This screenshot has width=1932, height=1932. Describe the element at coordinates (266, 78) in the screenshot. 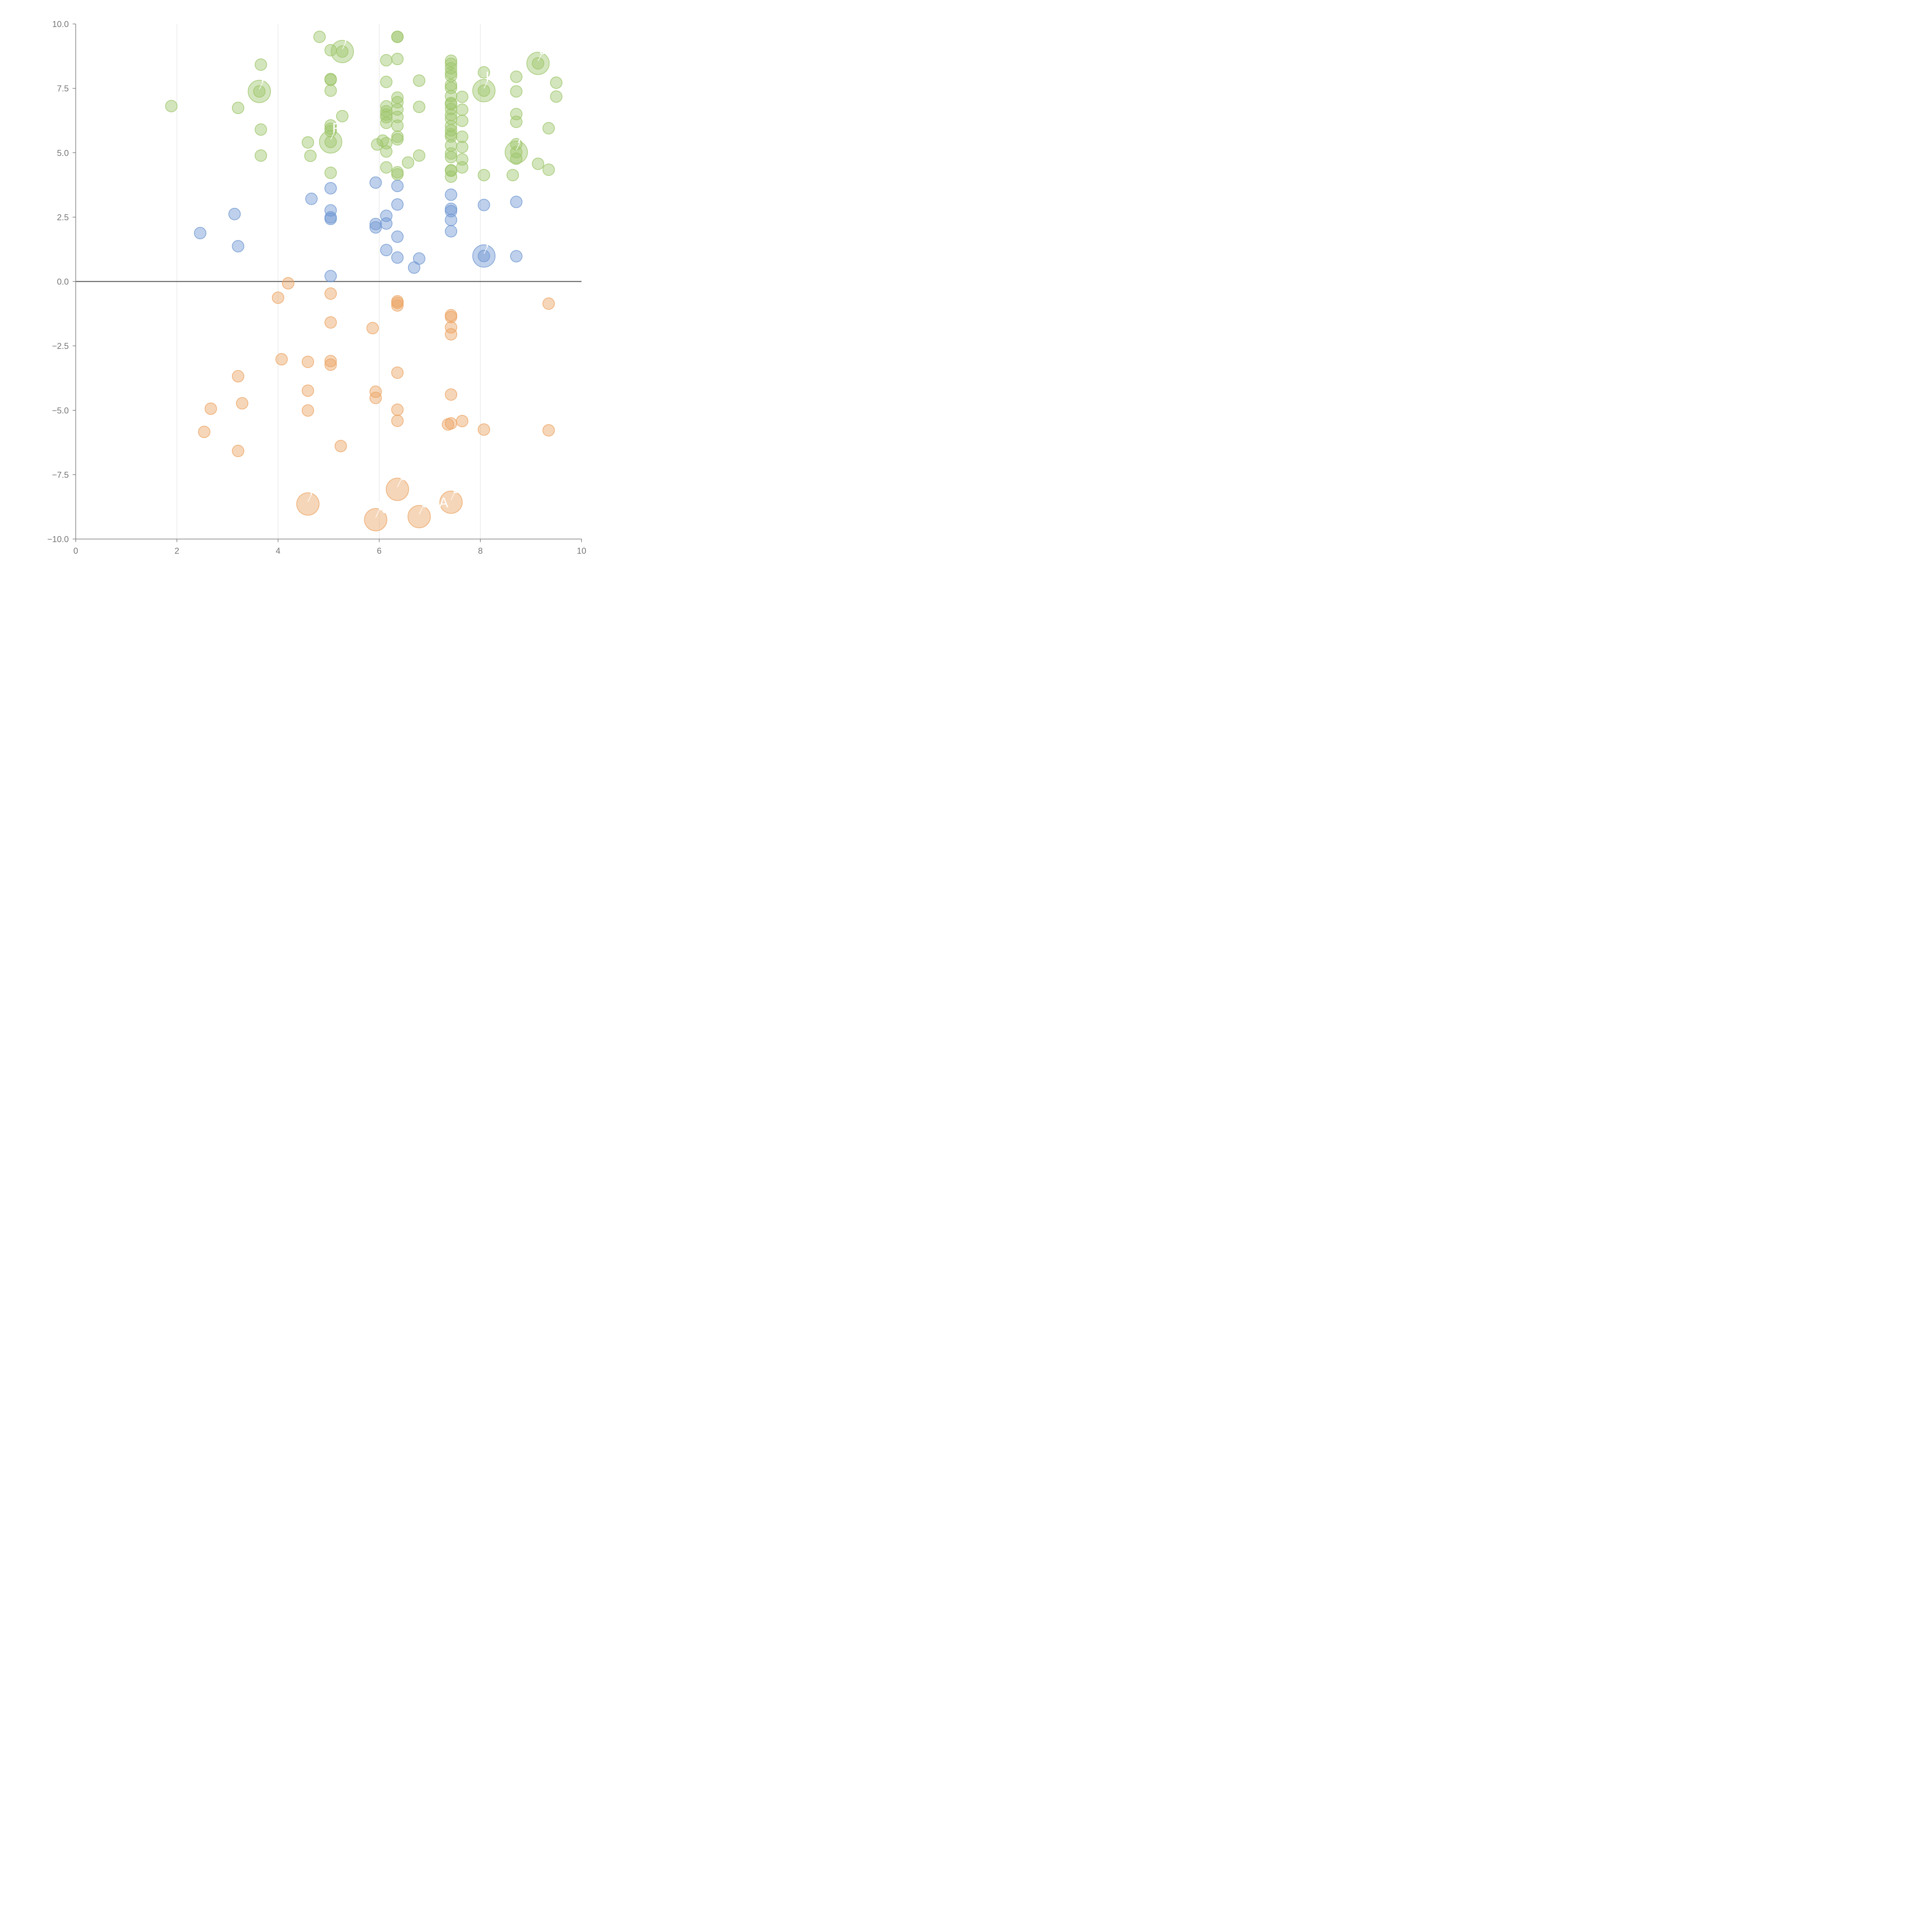

I see `point-label: H` at that location.